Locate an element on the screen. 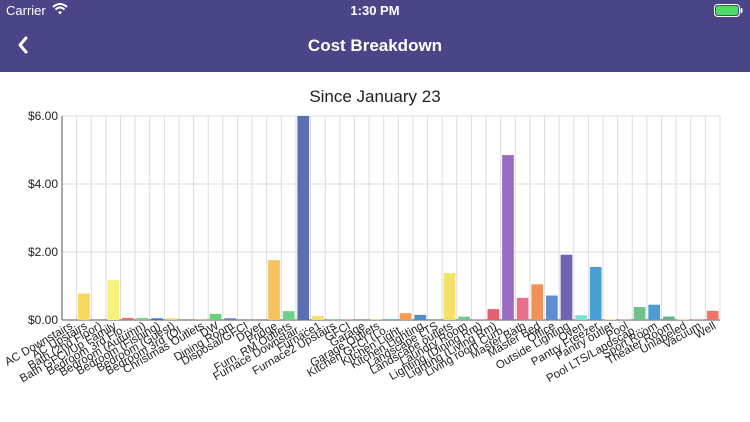 This screenshot has width=750, height=422. navigation-bar: Cost Breakdown is located at coordinates (375, 46).